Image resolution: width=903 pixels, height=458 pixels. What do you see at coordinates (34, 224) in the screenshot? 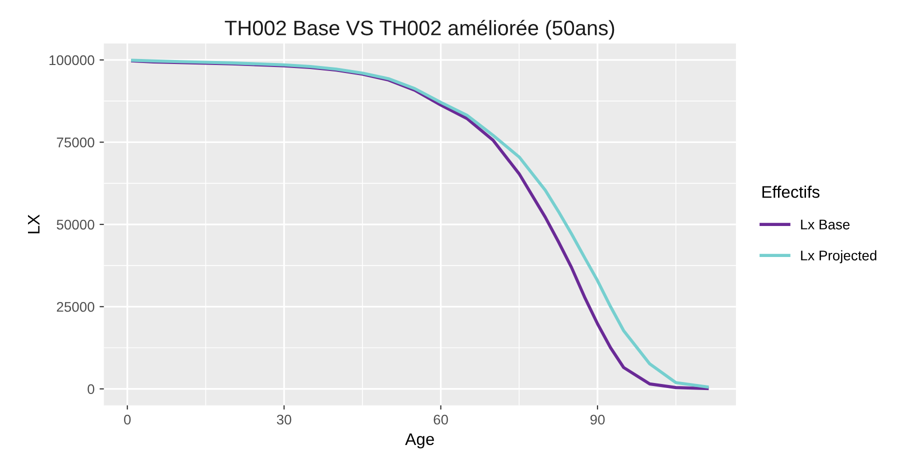
I see `y-axis-title: LX` at bounding box center [34, 224].